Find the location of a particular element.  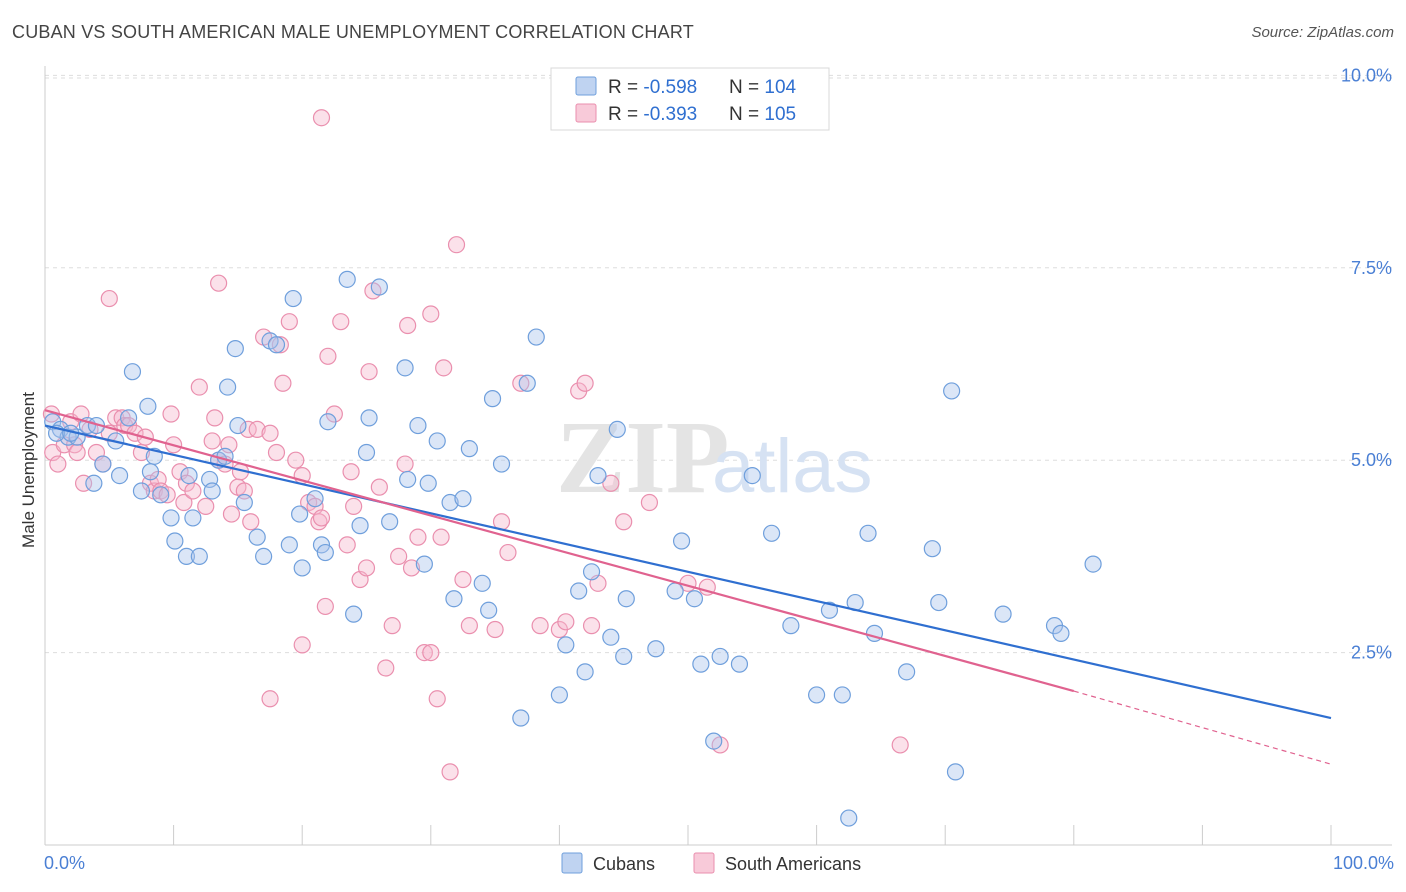

legend-r-value-south-americans: -0.393 is located at coordinates (670, 114).